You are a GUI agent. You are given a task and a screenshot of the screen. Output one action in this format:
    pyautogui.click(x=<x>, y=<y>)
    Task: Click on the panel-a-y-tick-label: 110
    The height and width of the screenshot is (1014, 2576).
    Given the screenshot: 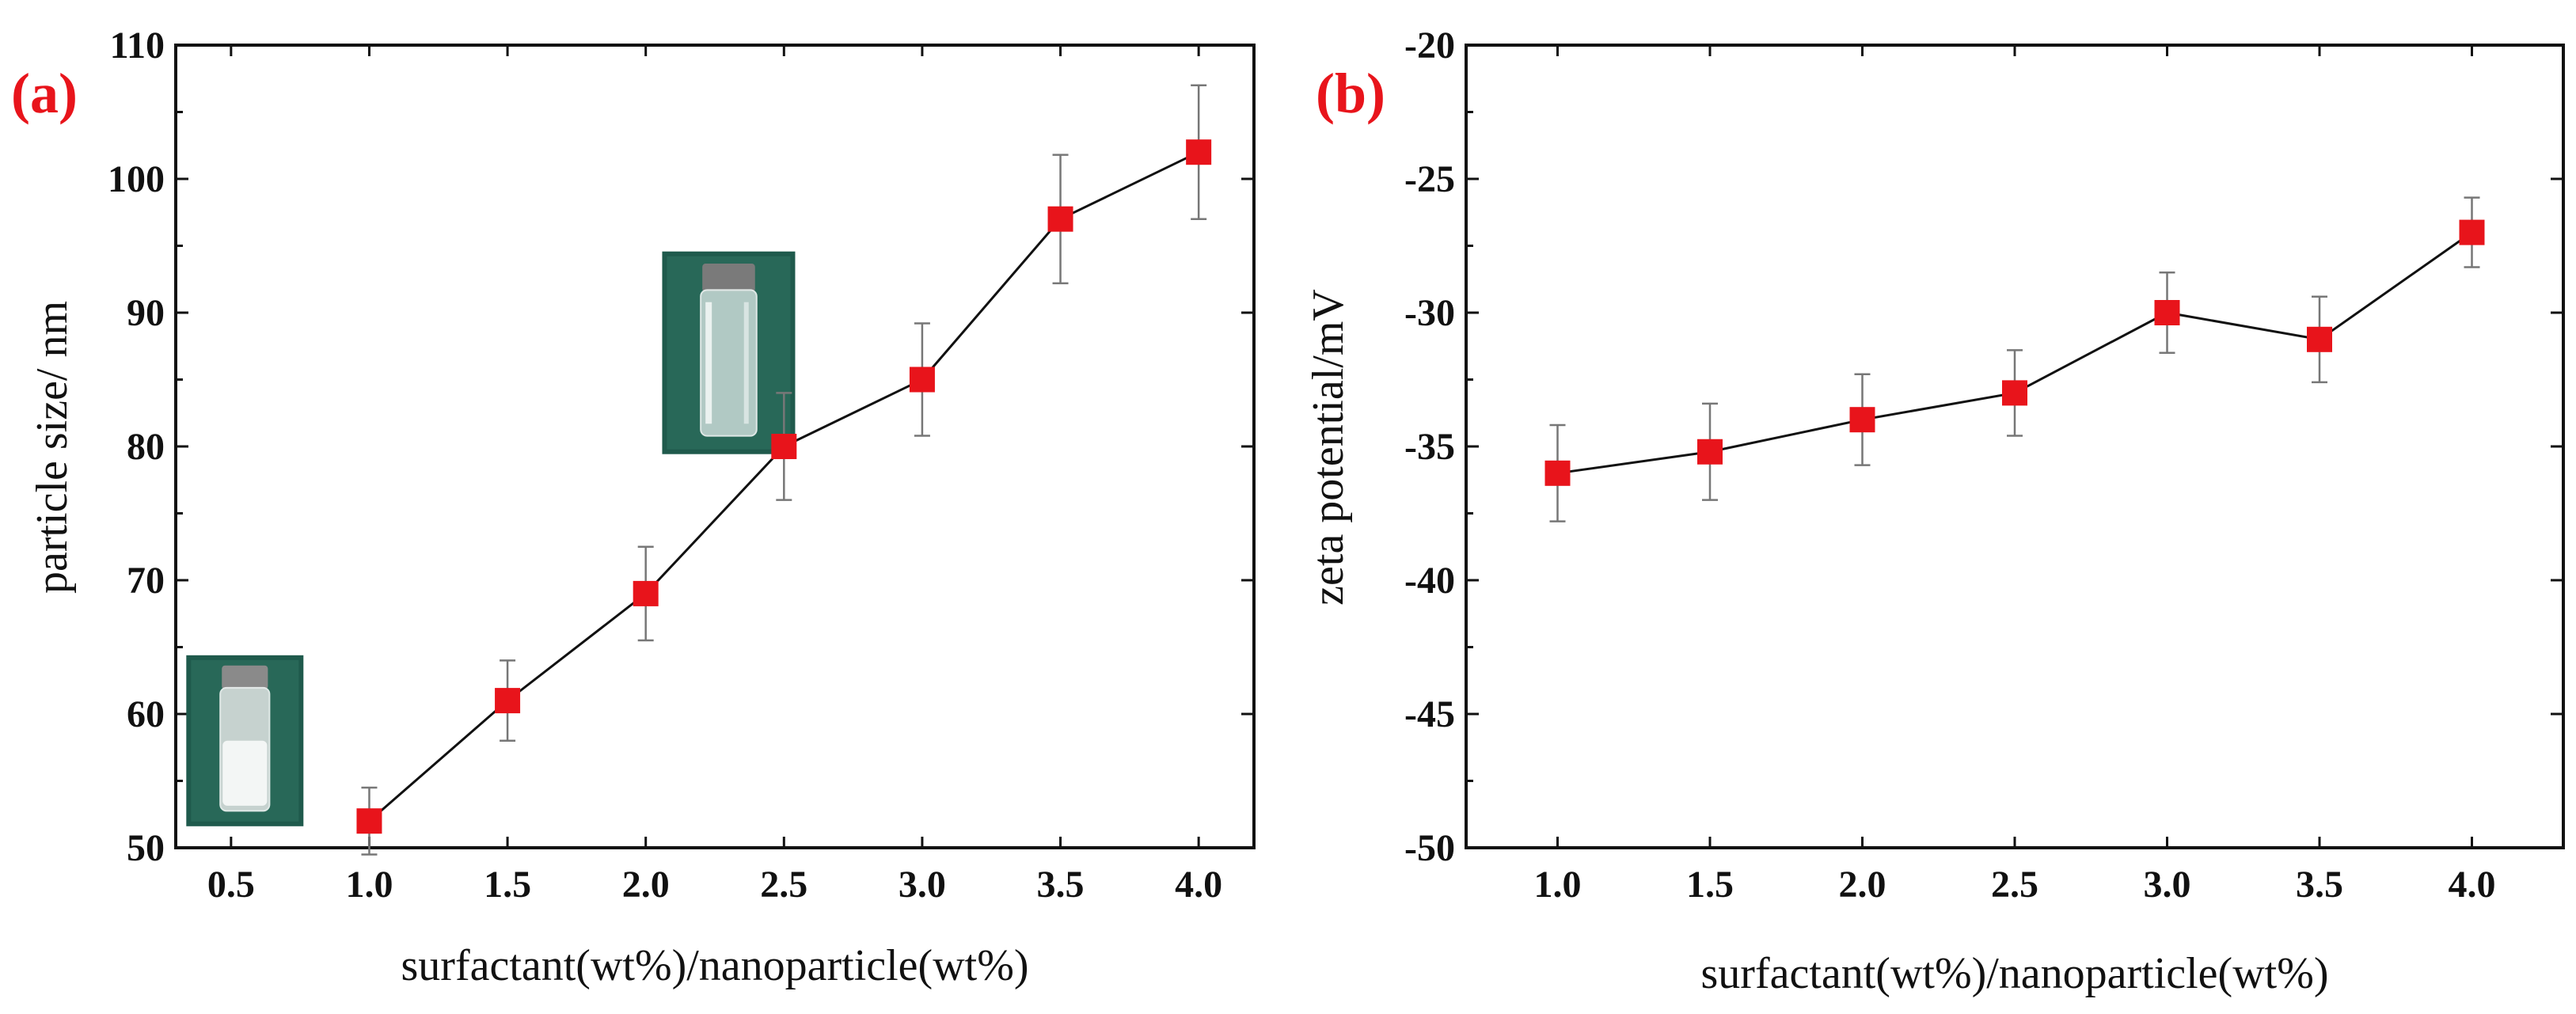 What is the action you would take?
    pyautogui.click(x=138, y=45)
    